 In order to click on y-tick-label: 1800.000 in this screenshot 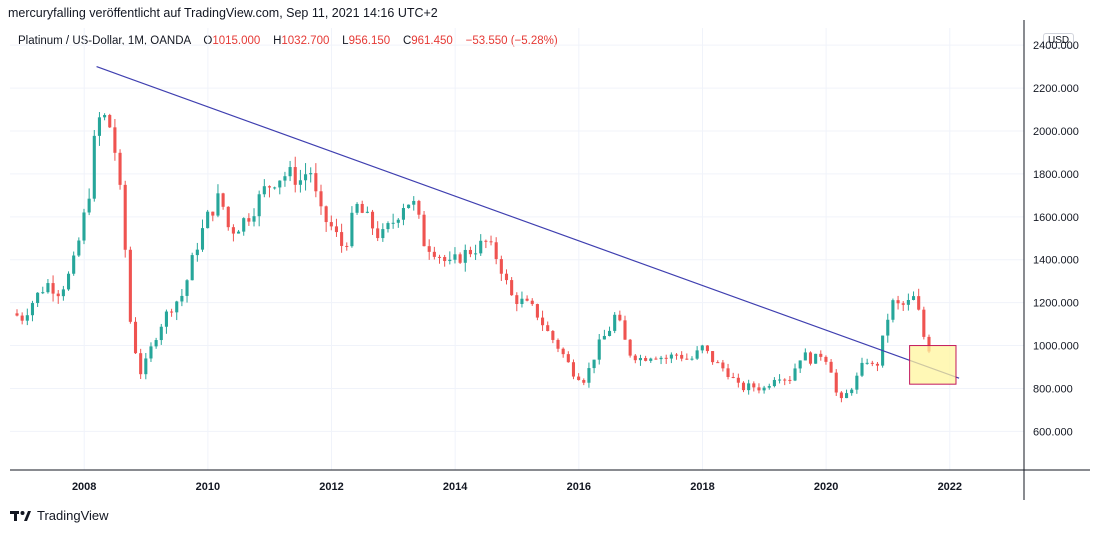, I will do `click(1056, 175)`.